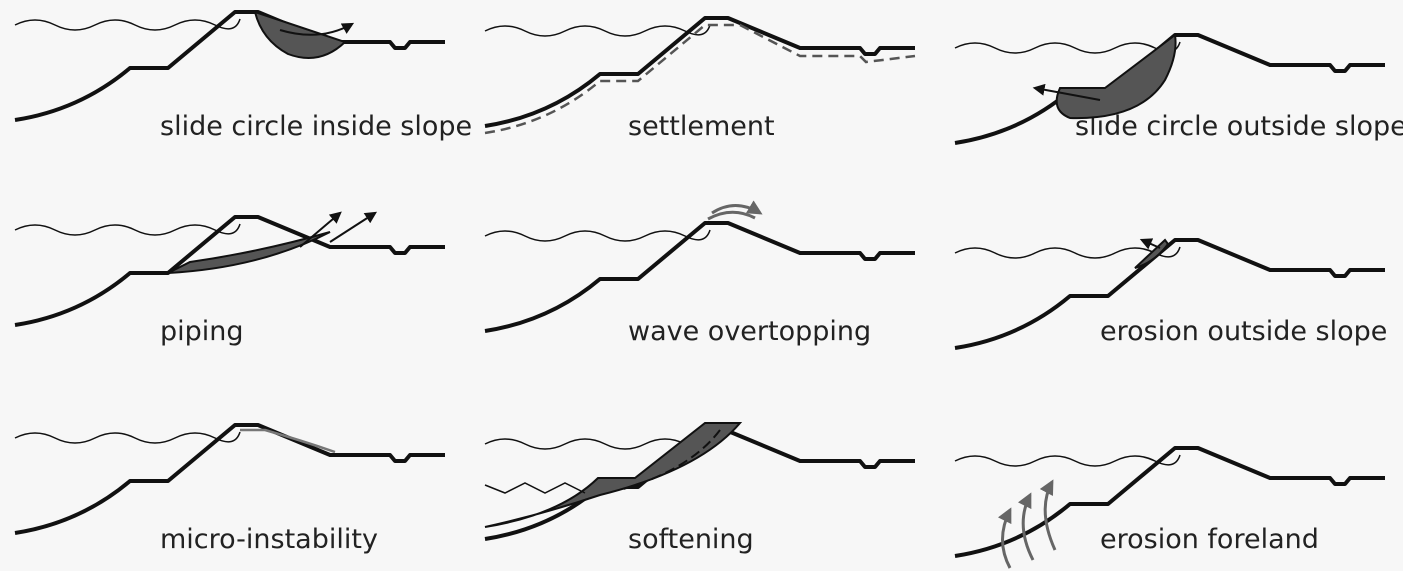 The height and width of the screenshot is (571, 1403). I want to click on panel-label: softening, so click(691, 539).